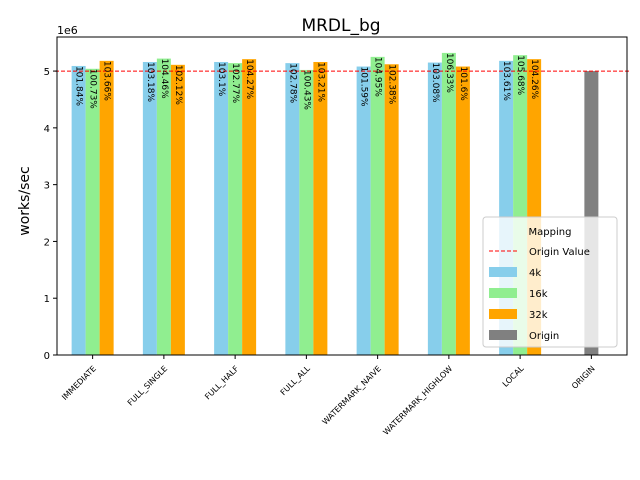 This screenshot has height=480, width=640. I want to click on legend-label: 32k, so click(538, 315).